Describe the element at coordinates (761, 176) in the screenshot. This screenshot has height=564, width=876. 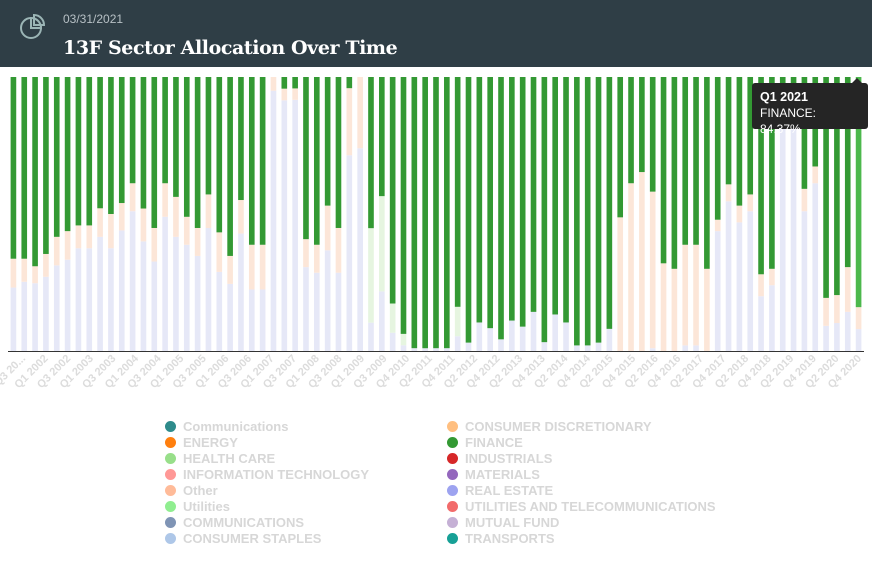
I see `bar-finance-q4-2018` at that location.